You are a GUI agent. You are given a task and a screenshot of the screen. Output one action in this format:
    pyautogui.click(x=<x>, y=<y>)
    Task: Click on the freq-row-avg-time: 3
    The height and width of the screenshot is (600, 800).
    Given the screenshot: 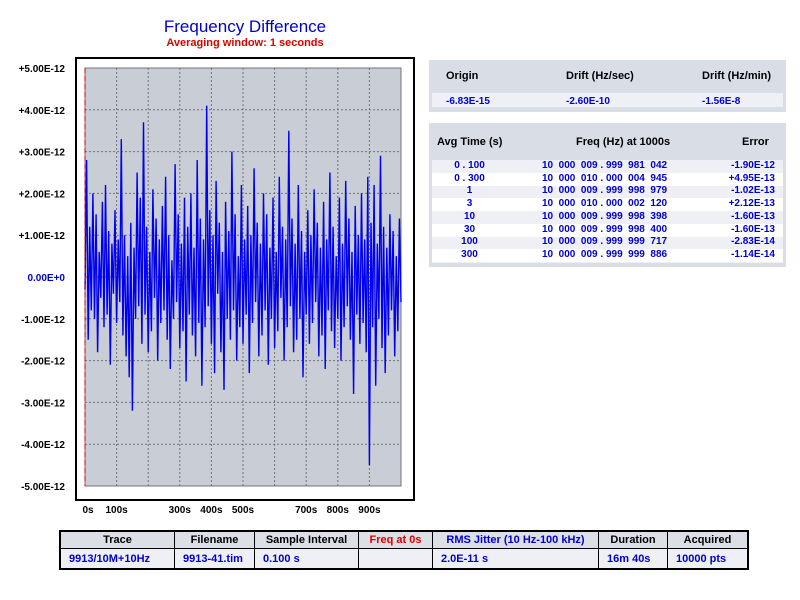 What is the action you would take?
    pyautogui.click(x=469, y=204)
    